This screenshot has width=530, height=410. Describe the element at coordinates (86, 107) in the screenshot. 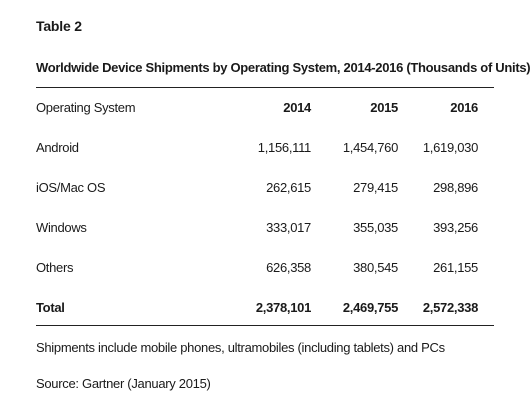

I see `header-operating-system: Operating System` at that location.